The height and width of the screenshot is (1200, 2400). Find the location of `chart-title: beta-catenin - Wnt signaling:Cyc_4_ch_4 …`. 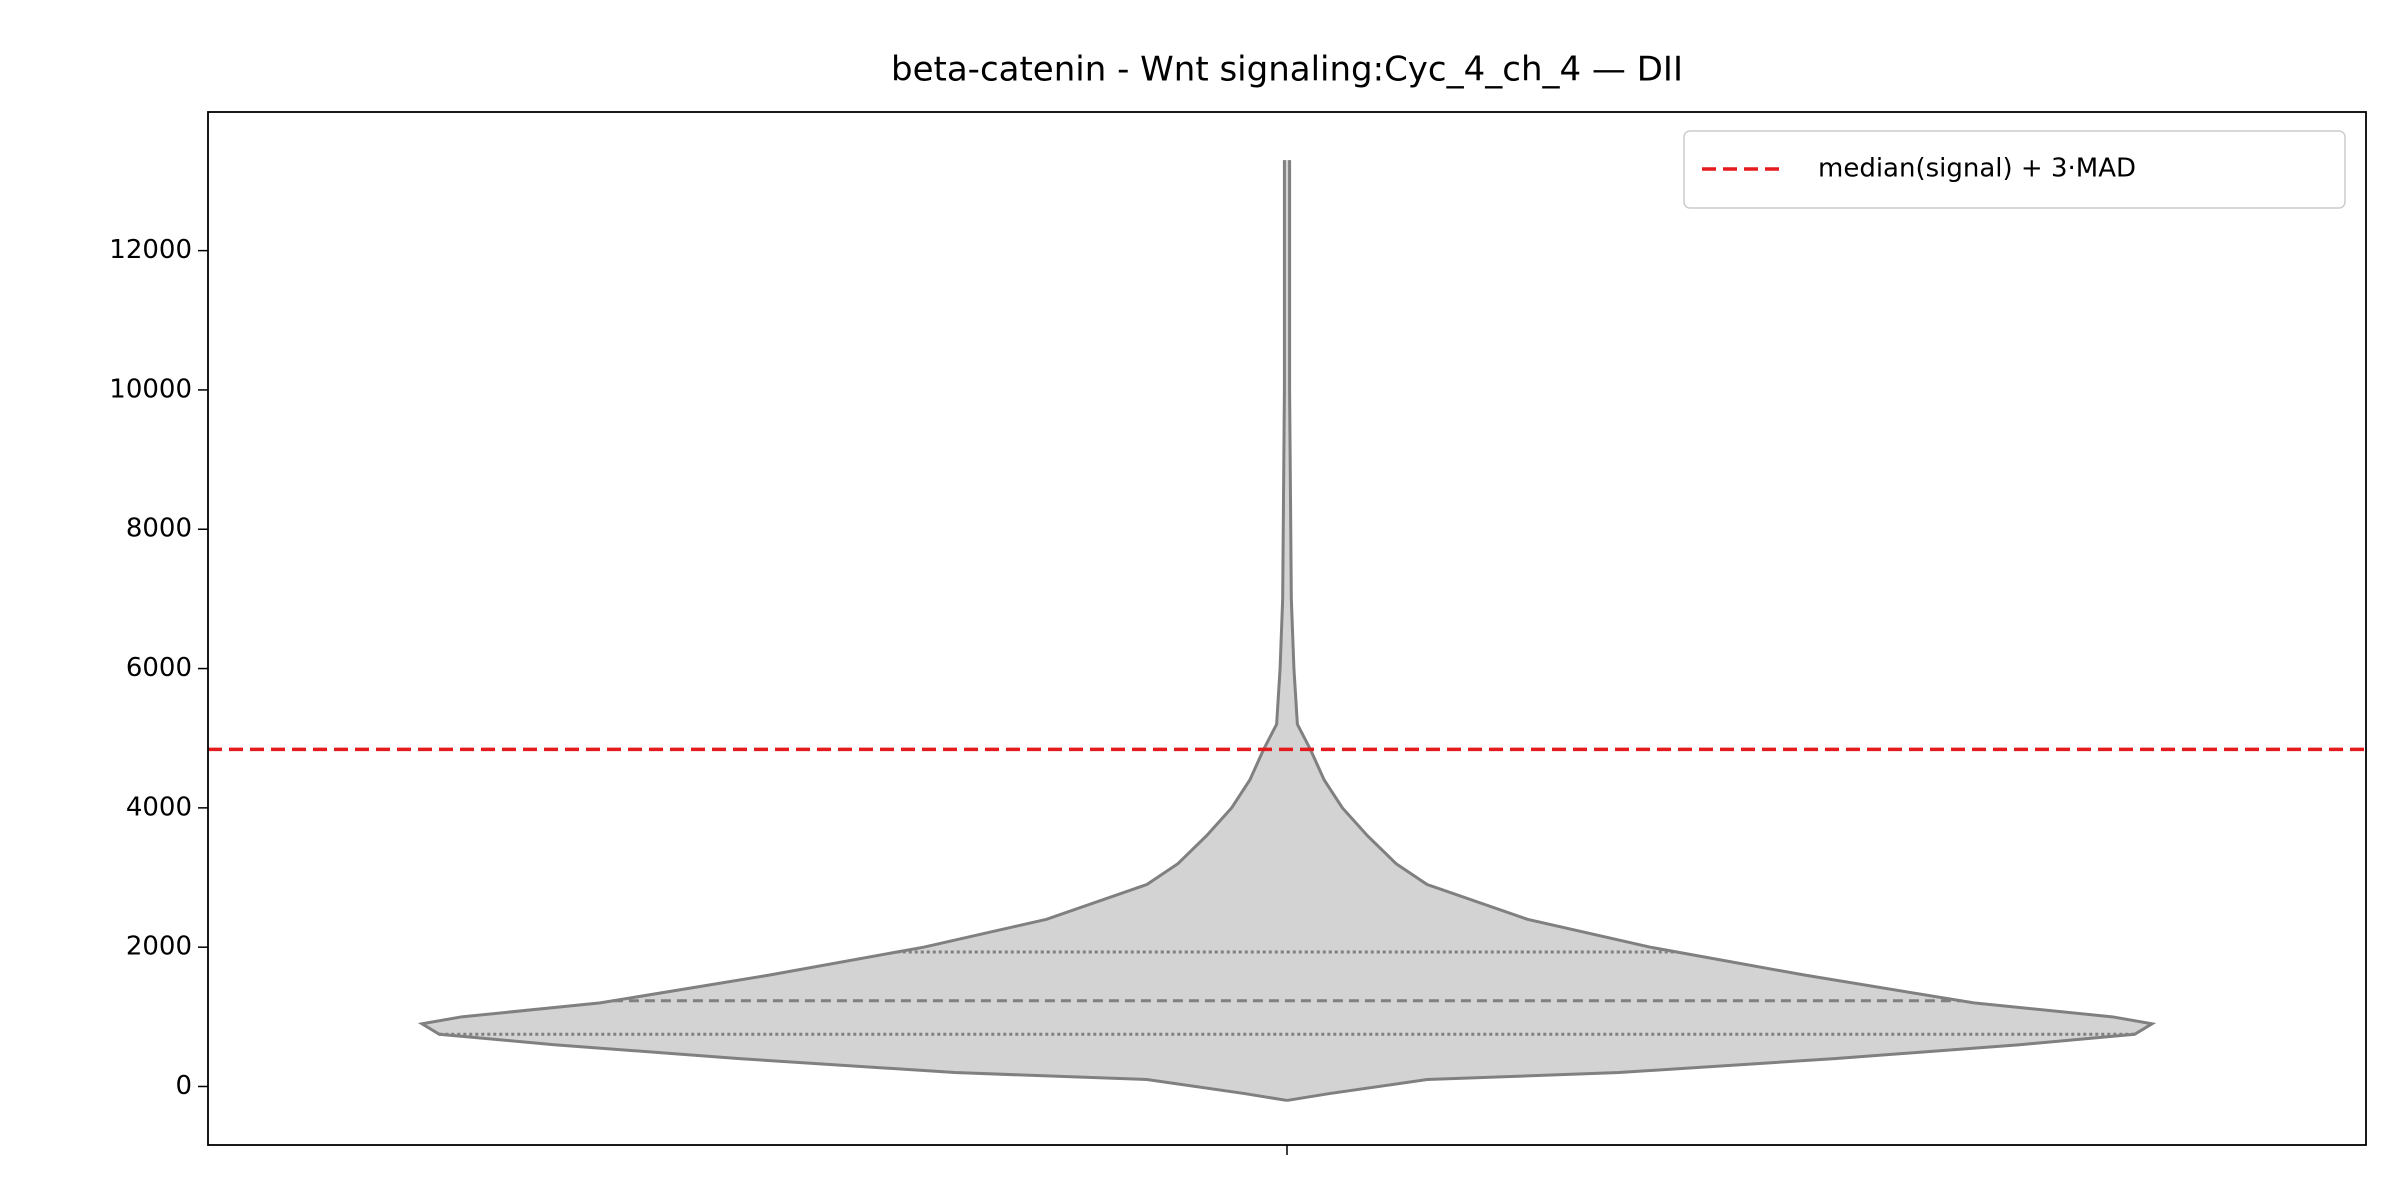

chart-title: beta-catenin - Wnt signaling:Cyc_4_ch_4 … is located at coordinates (1287, 70).